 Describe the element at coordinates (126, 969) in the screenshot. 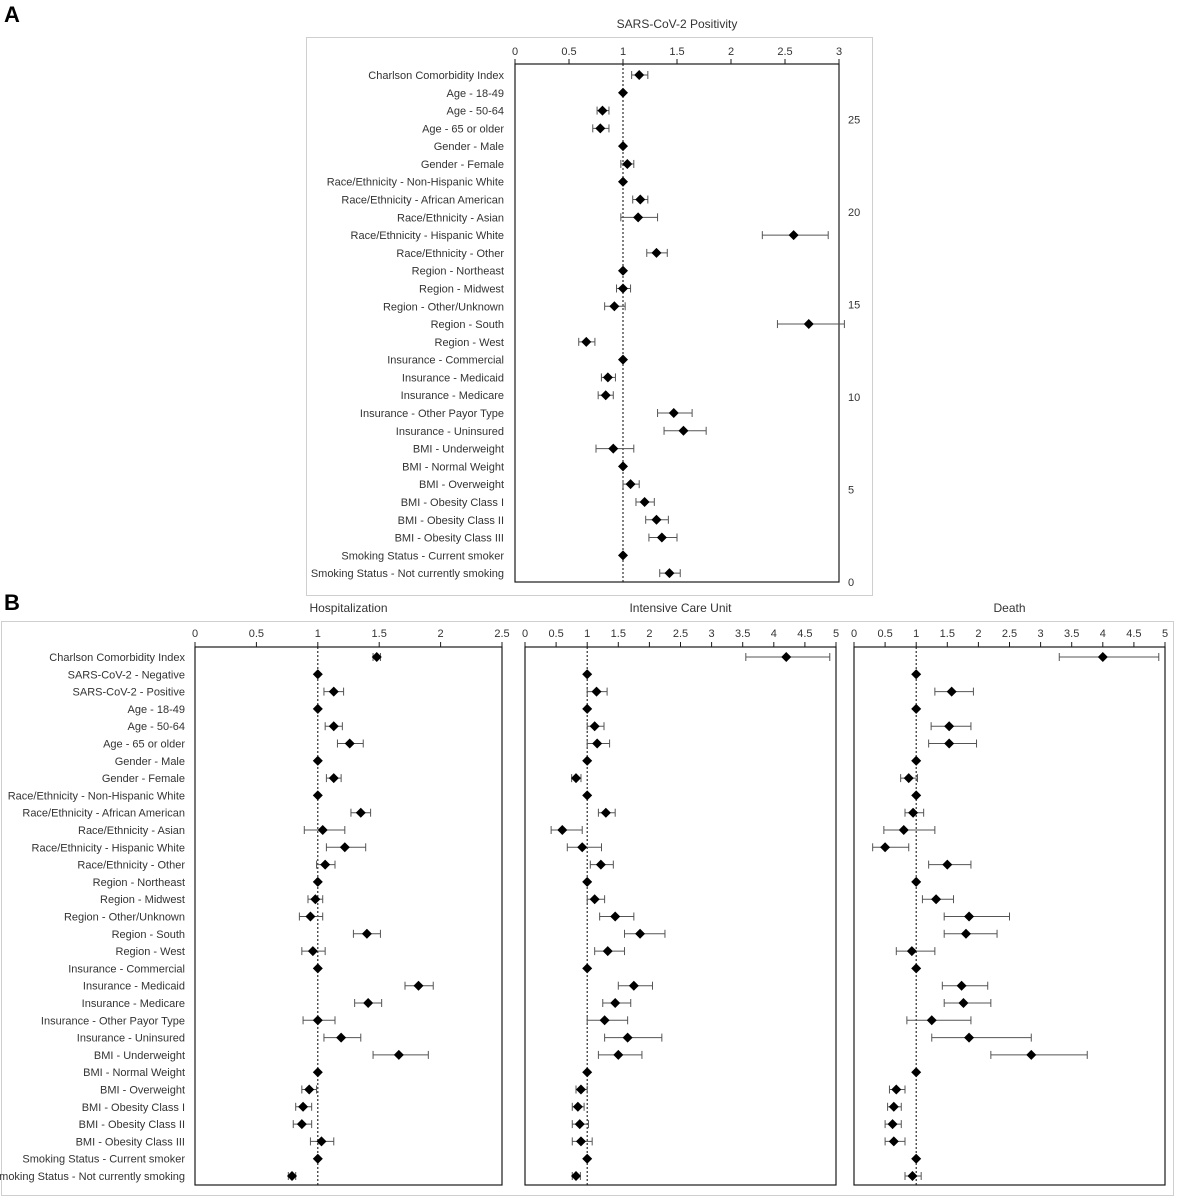

I see `chart-2-row-label: Insurance - Commercial` at that location.